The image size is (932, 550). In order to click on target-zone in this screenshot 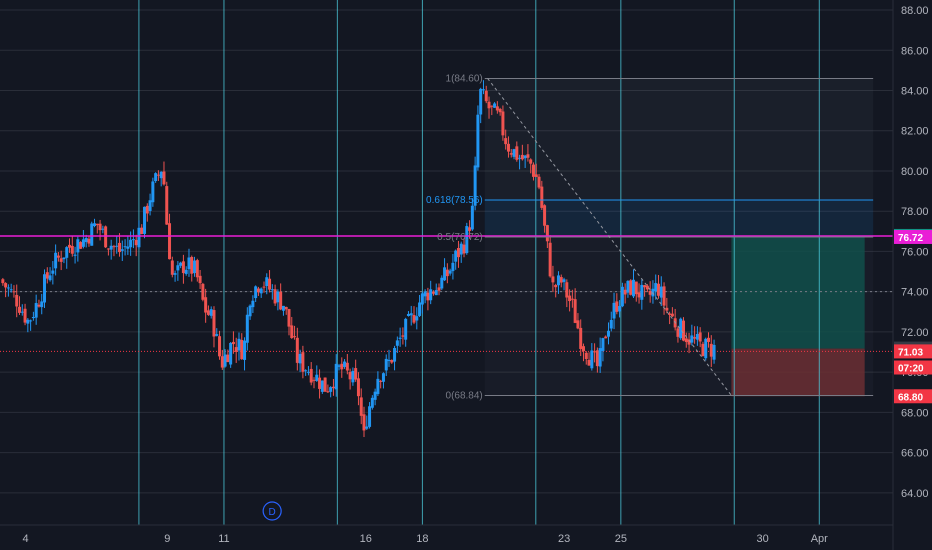, I will do `click(798, 292)`.